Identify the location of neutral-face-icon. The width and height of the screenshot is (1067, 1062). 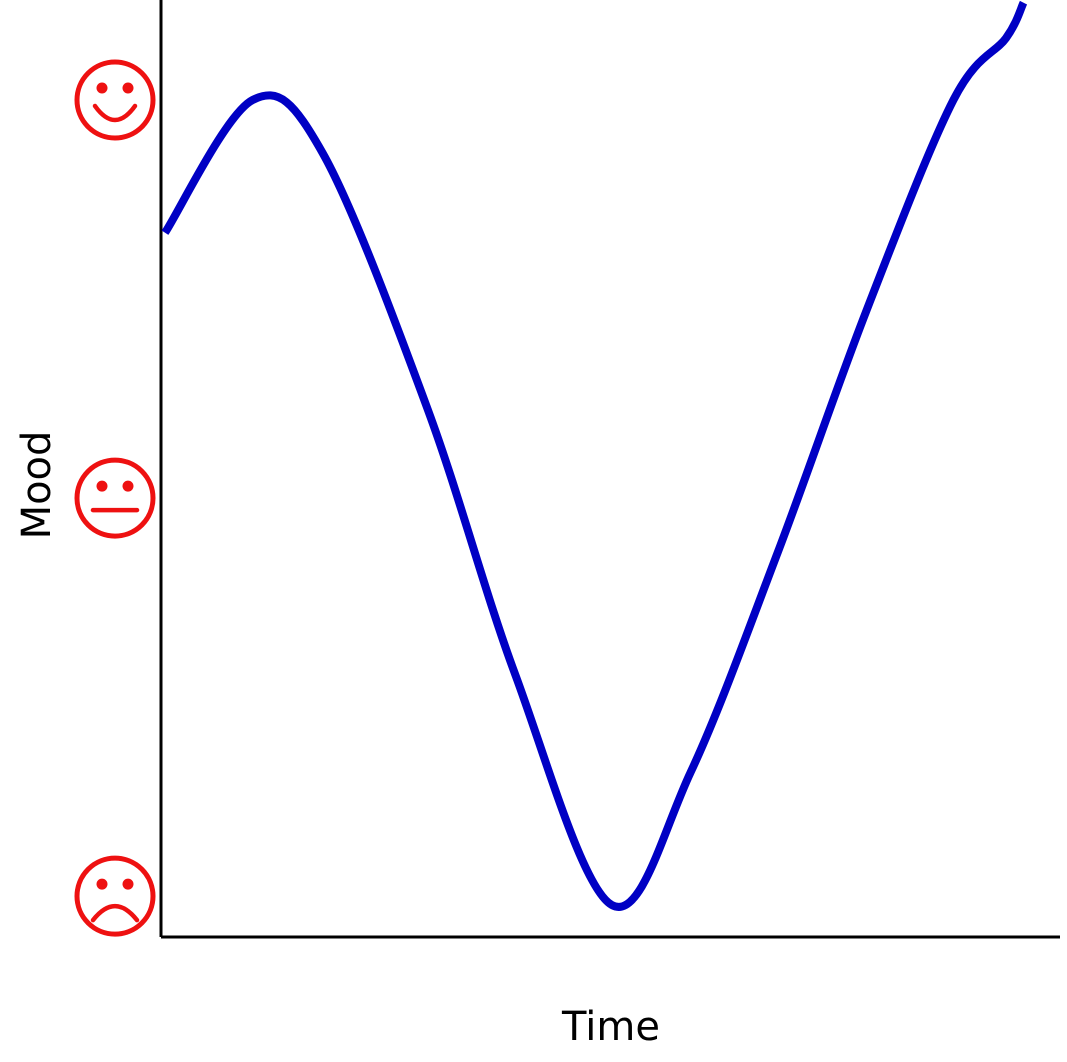
(115, 498).